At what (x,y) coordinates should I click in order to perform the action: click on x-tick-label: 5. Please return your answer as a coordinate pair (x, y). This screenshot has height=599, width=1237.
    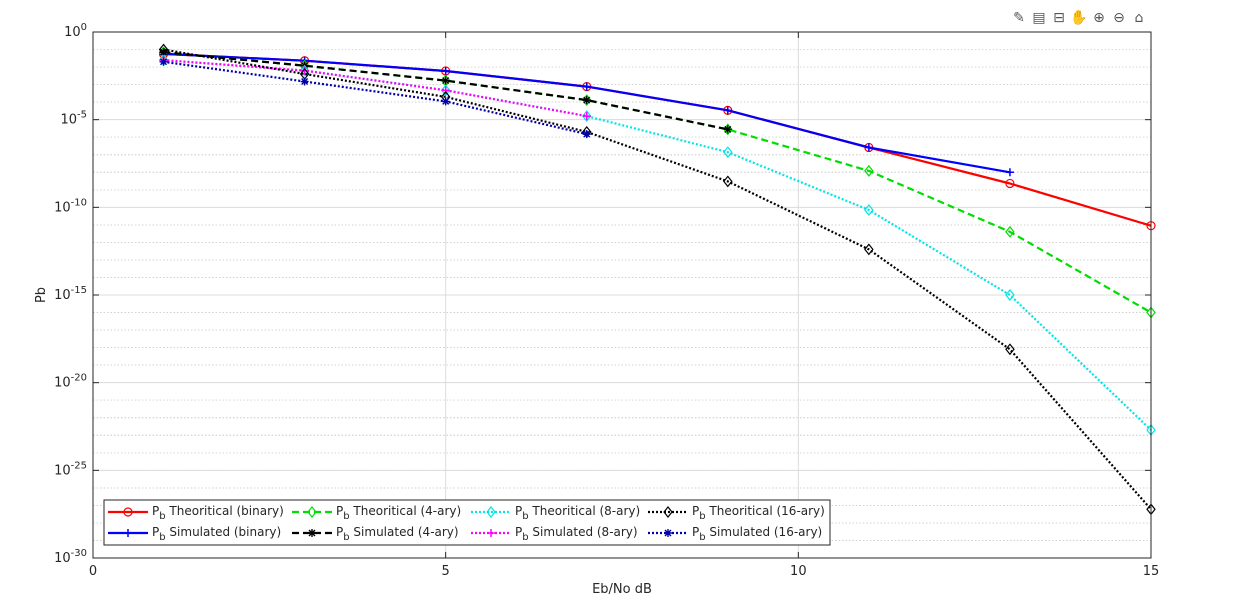
    Looking at the image, I should click on (446, 571).